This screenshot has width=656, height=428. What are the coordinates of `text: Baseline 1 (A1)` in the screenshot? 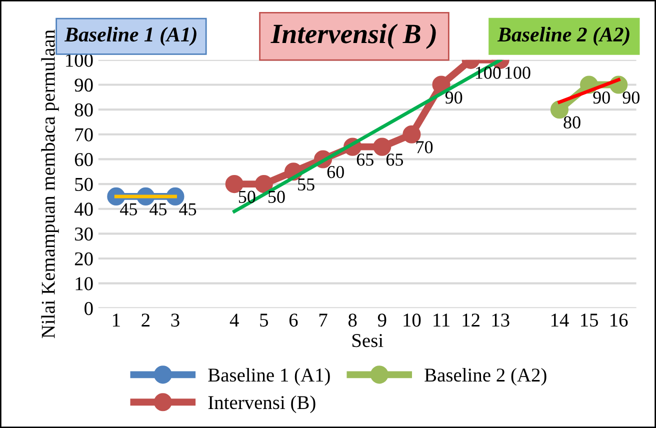 It's located at (130, 36).